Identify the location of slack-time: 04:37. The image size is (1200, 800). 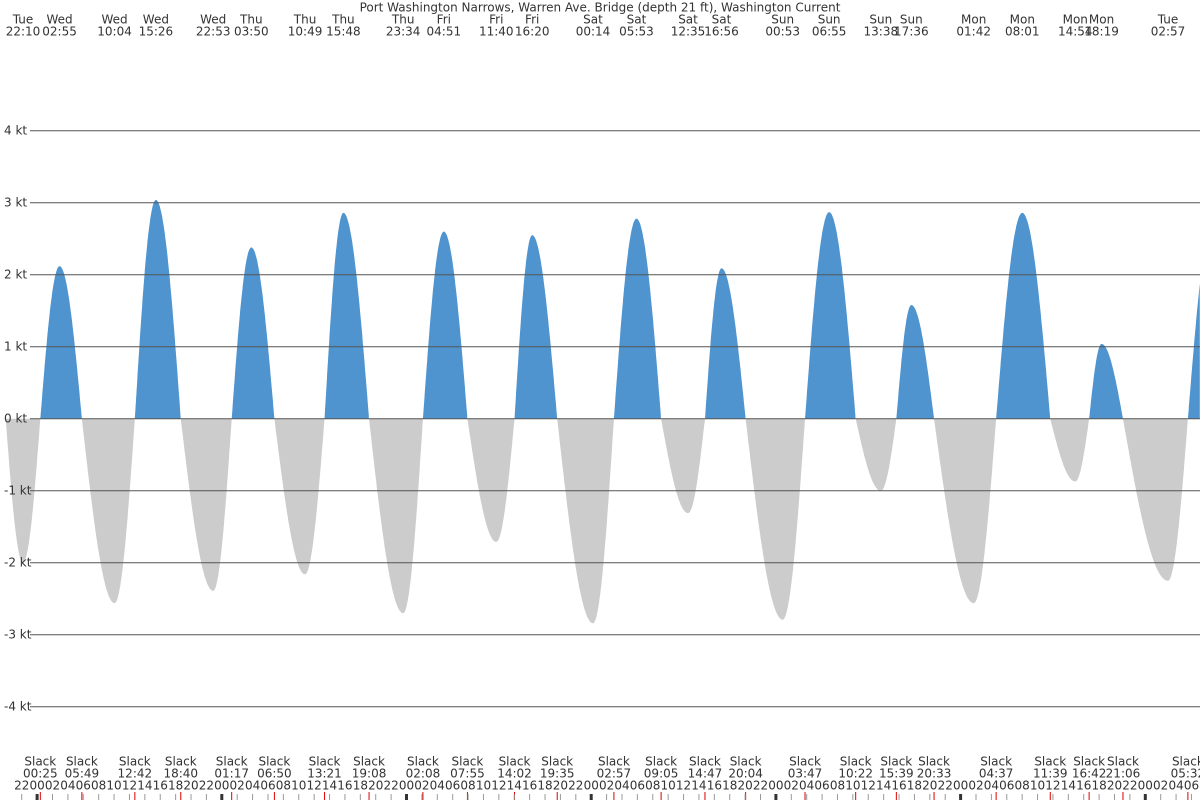
(996, 774).